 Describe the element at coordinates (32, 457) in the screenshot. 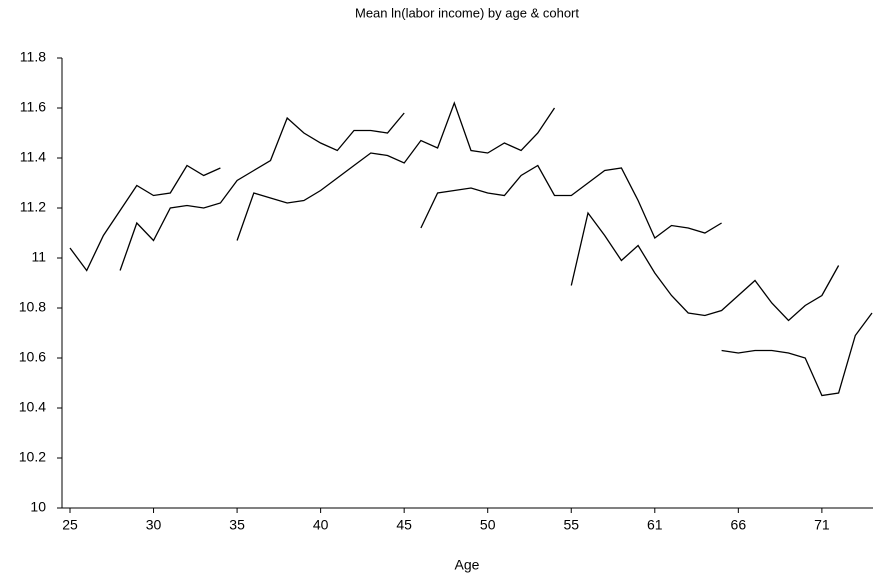

I see `y-tick-label: 10.2` at that location.